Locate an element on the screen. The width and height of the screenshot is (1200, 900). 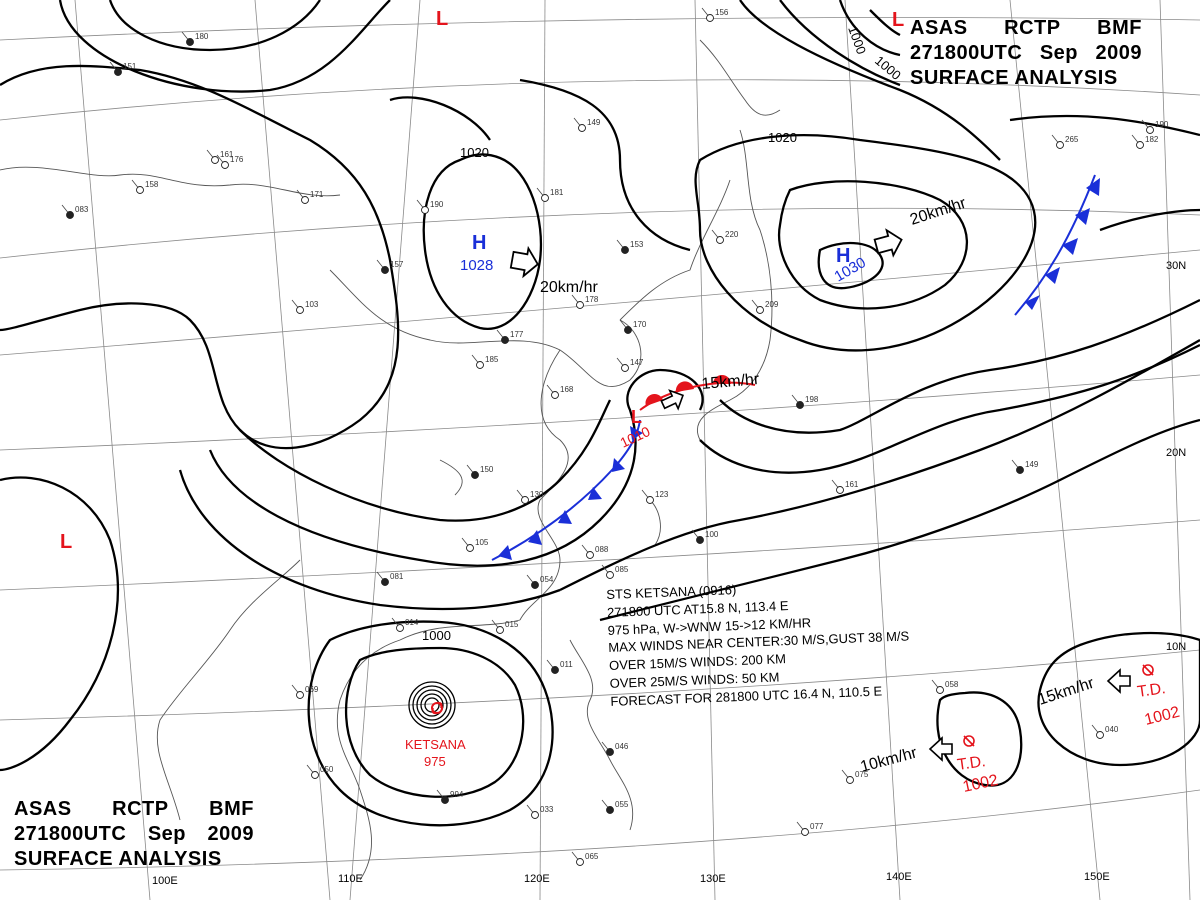
high-center-west: H 1028 20km/hr is located at coordinates (529, 264).